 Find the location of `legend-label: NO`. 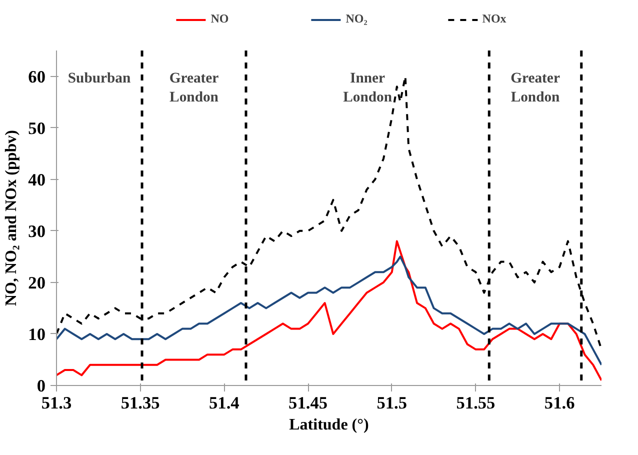

legend-label: NO is located at coordinates (220, 19).